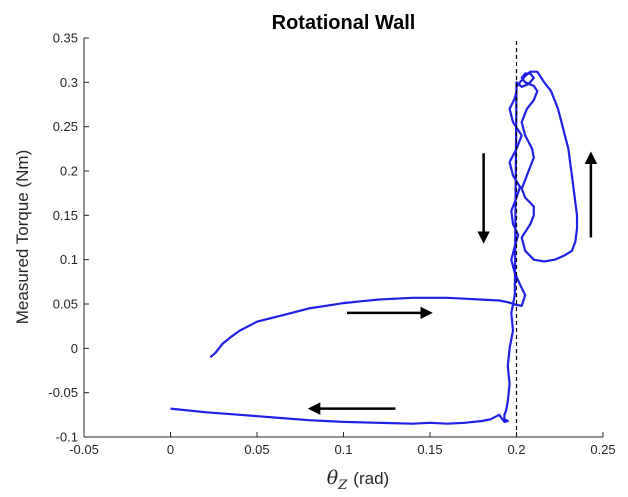  What do you see at coordinates (333, 478) in the screenshot?
I see `x-axis-label-symbol: θ` at bounding box center [333, 478].